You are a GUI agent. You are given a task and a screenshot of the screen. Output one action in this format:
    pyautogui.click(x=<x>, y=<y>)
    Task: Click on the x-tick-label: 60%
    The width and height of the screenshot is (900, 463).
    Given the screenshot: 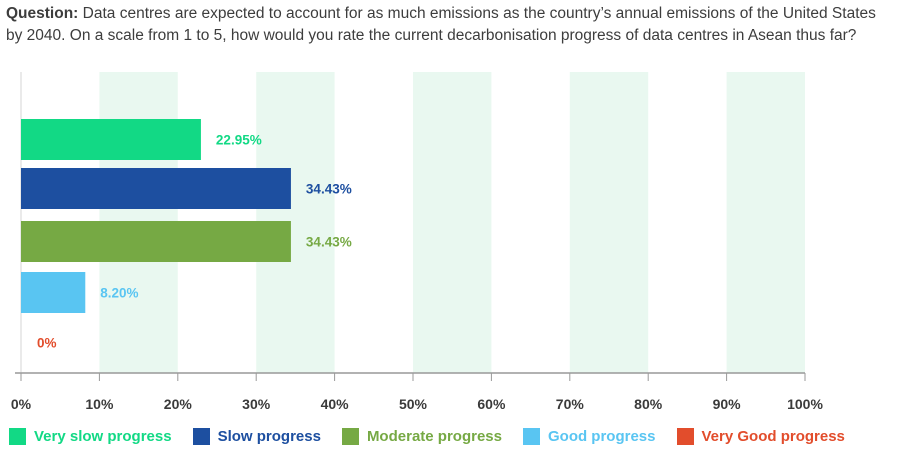 What is the action you would take?
    pyautogui.click(x=491, y=404)
    